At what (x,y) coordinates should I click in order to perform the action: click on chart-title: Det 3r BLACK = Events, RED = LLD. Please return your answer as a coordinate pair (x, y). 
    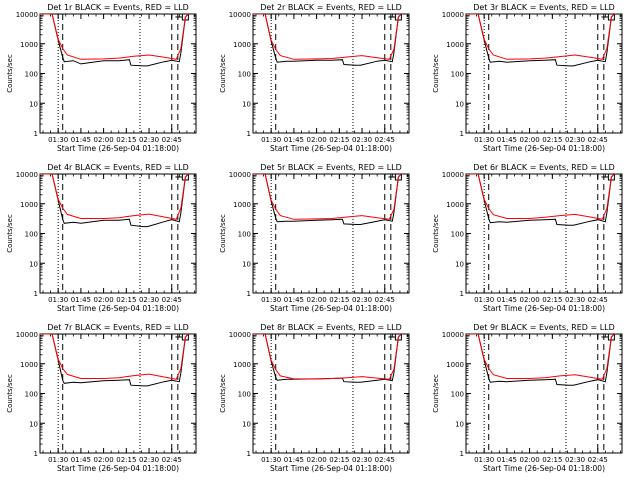
    Looking at the image, I should click on (544, 7).